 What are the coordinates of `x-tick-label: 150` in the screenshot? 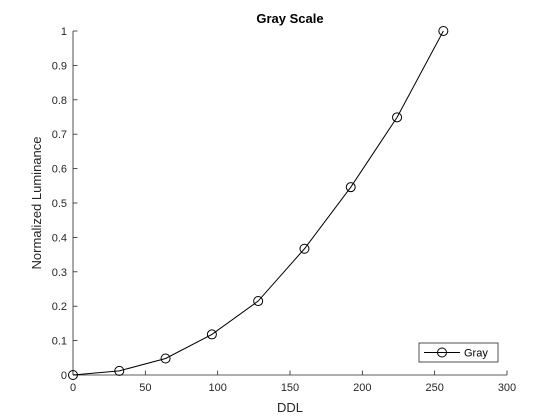 It's located at (290, 388).